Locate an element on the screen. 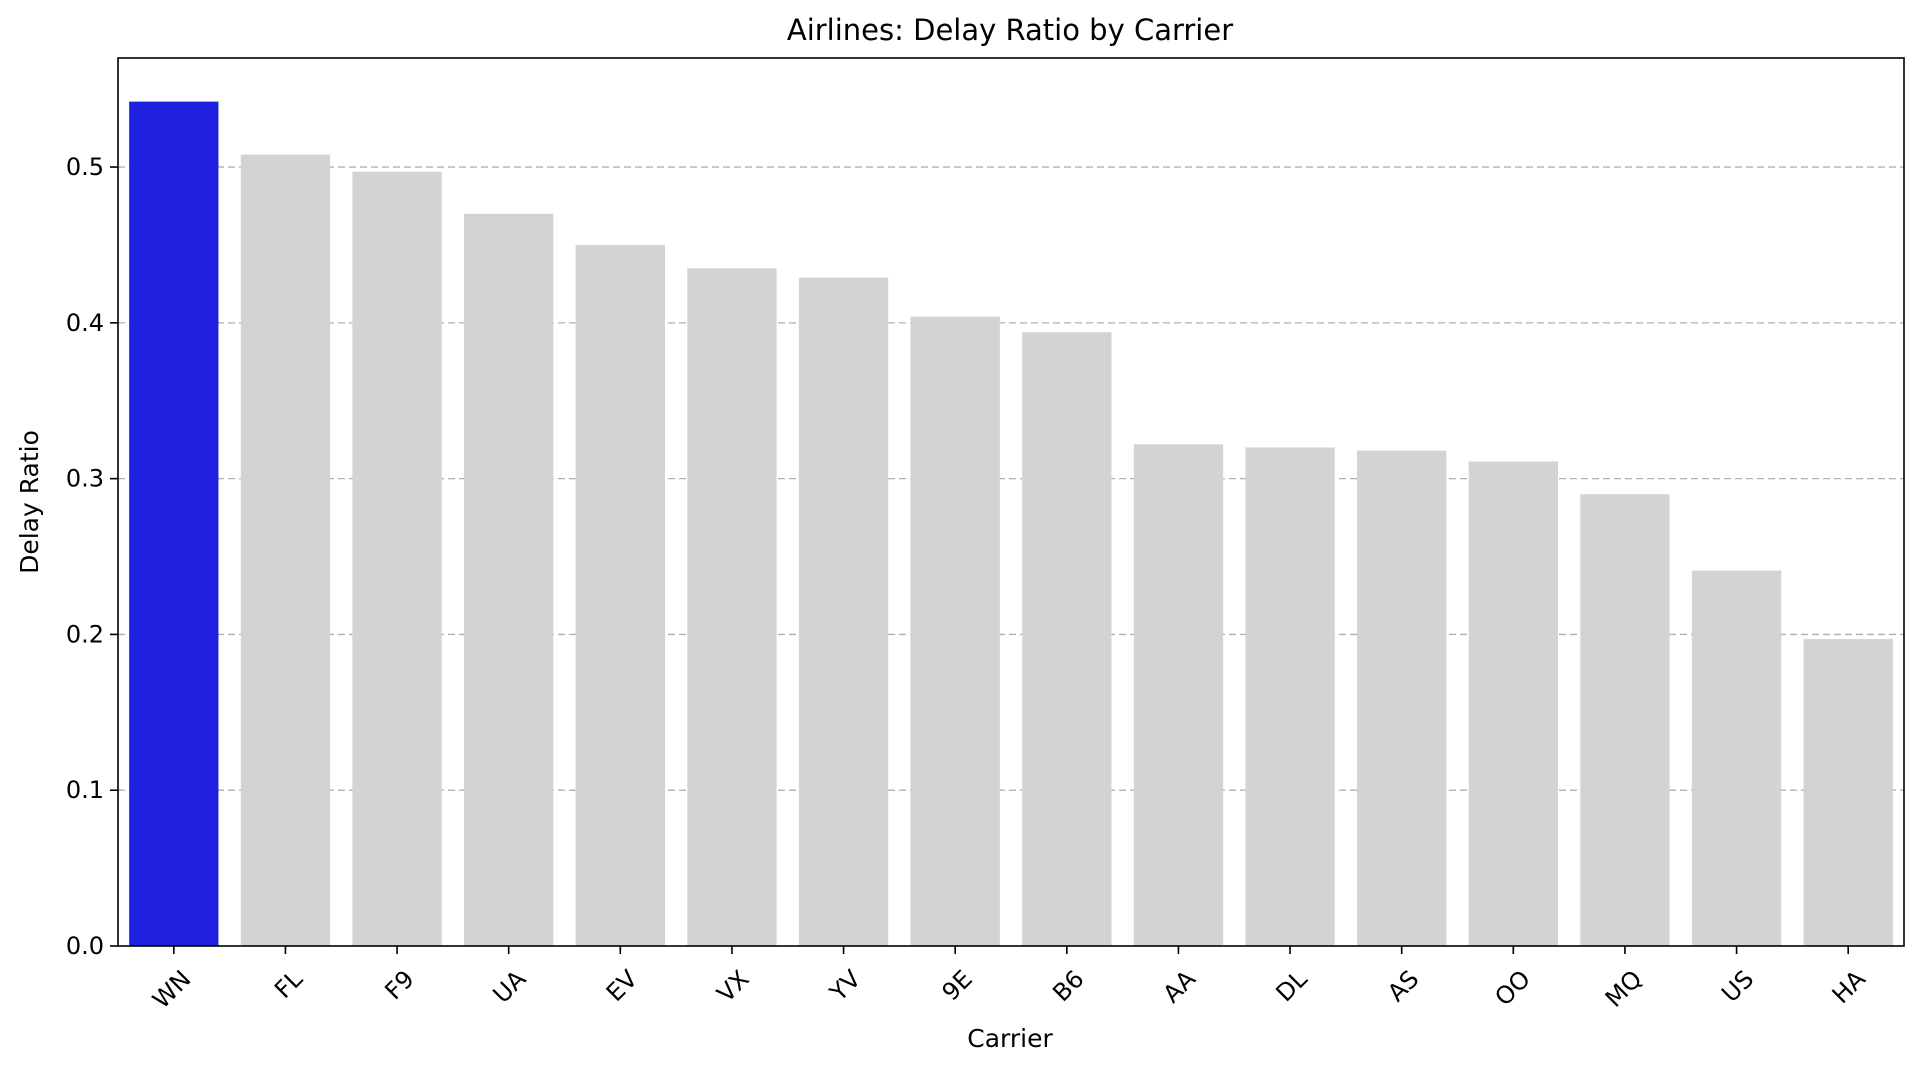  x-tick-label: FL is located at coordinates (288, 983).